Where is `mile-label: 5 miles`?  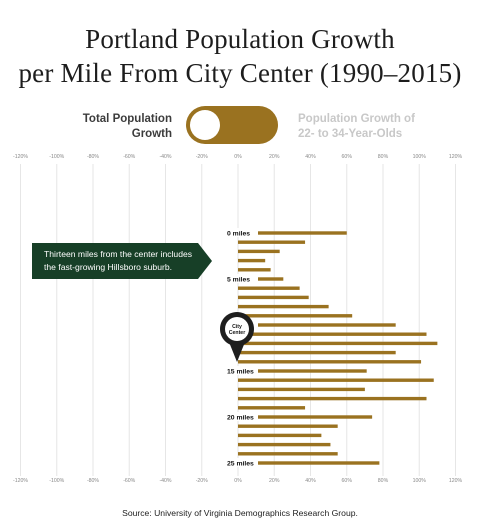 mile-label: 5 miles is located at coordinates (238, 279).